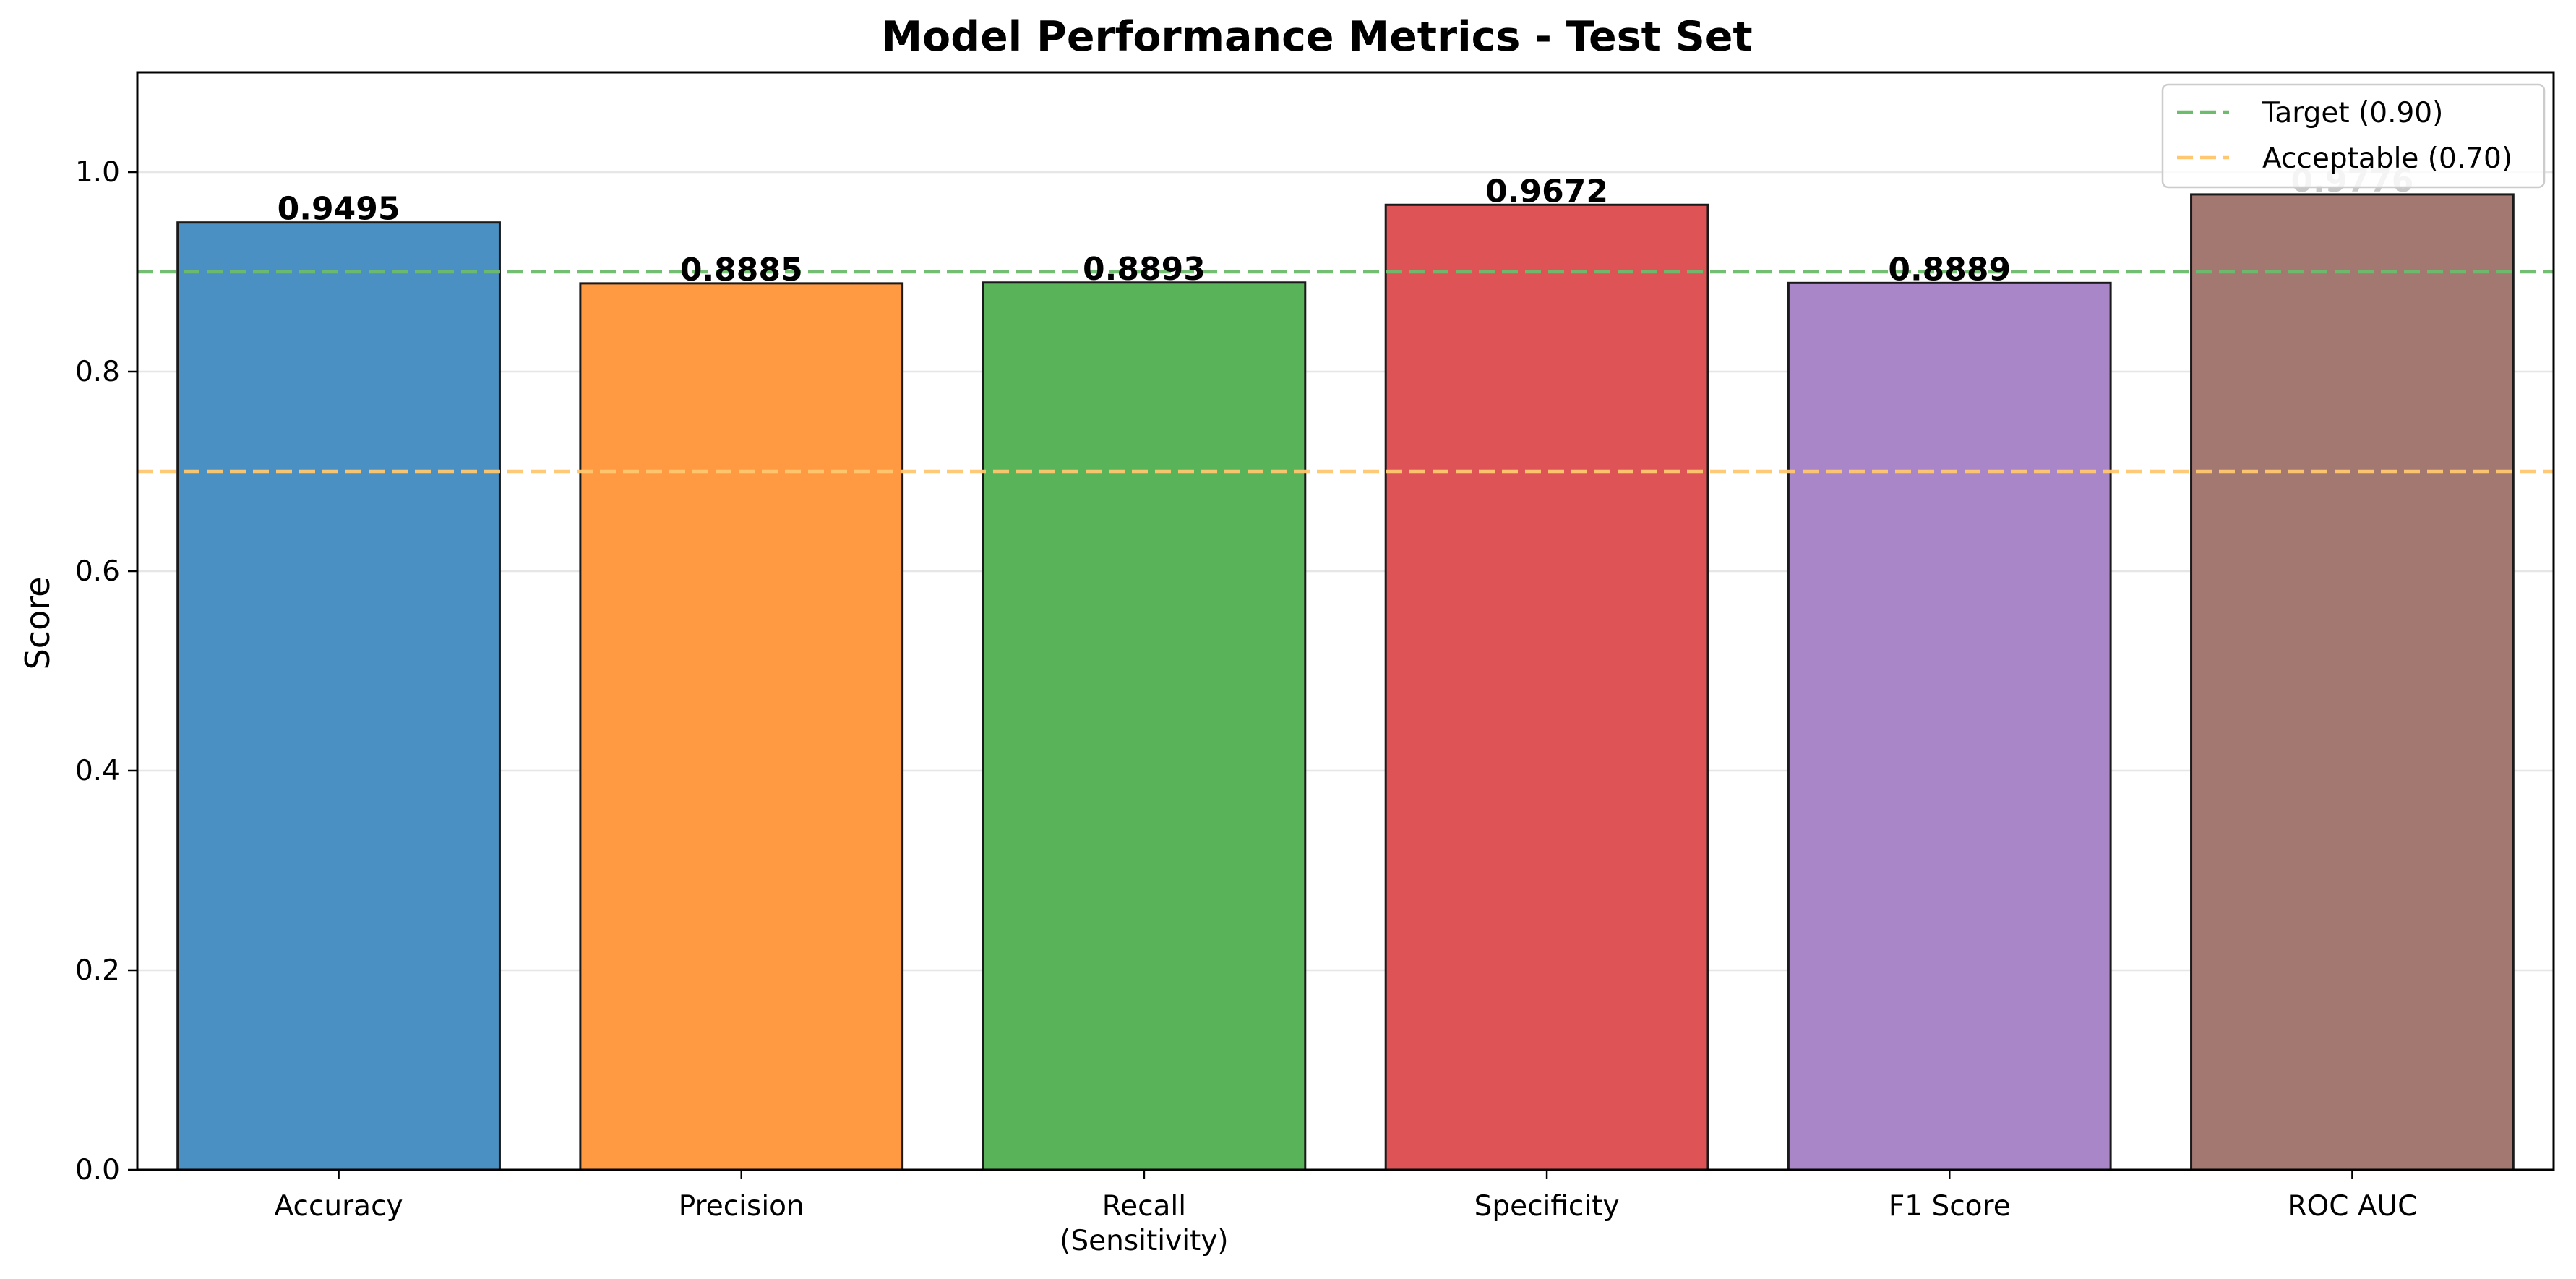 This screenshot has width=2576, height=1279. What do you see at coordinates (1317, 37) in the screenshot?
I see `chart-title: Model Performance Metrics - Test Set` at bounding box center [1317, 37].